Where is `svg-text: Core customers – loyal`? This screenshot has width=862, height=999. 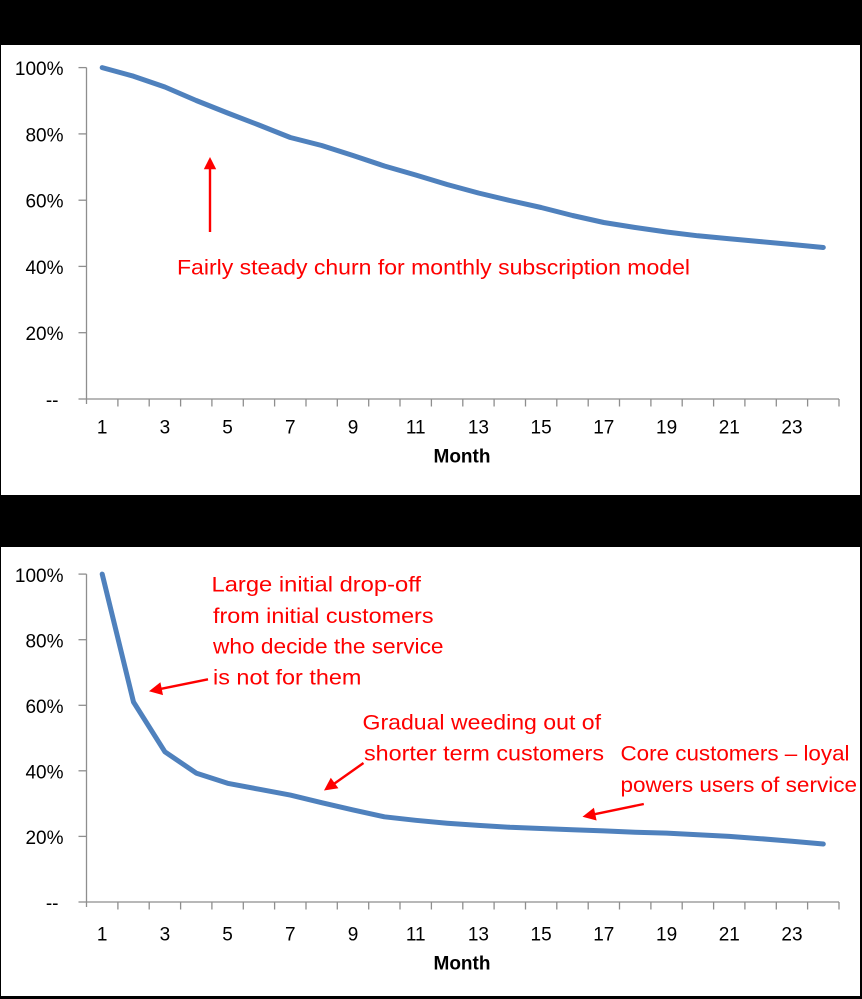
svg-text: Core customers – loyal is located at coordinates (735, 753).